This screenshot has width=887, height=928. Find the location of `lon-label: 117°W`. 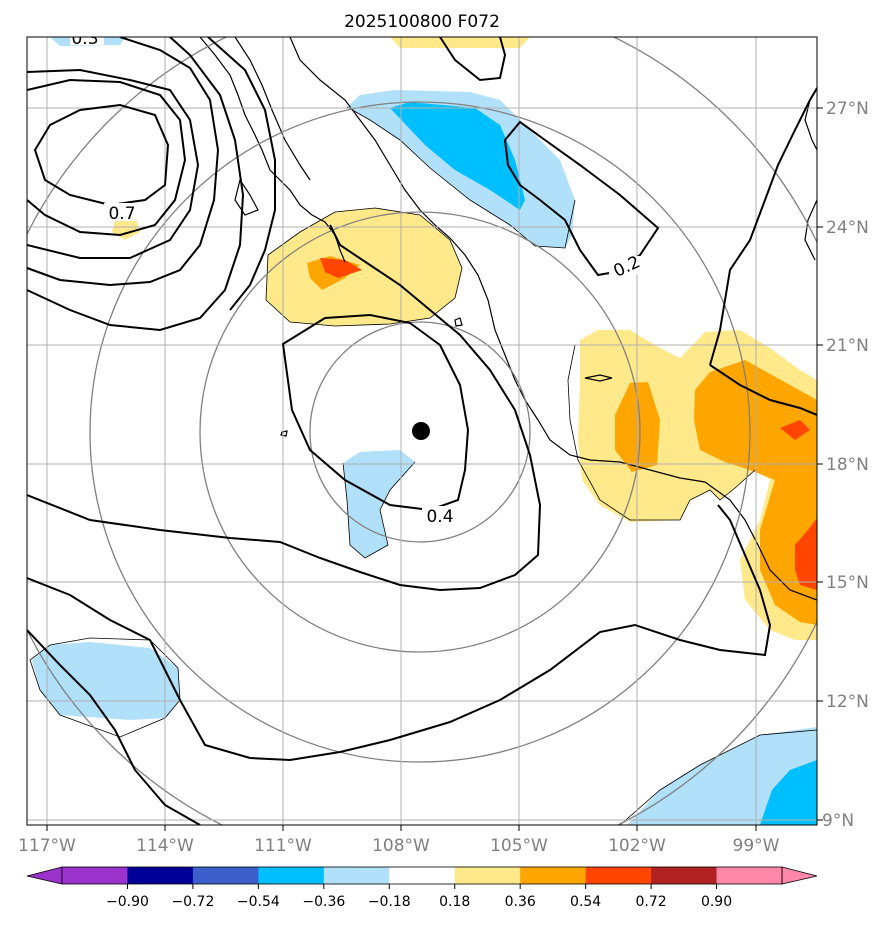

lon-label: 117°W is located at coordinates (47, 846).